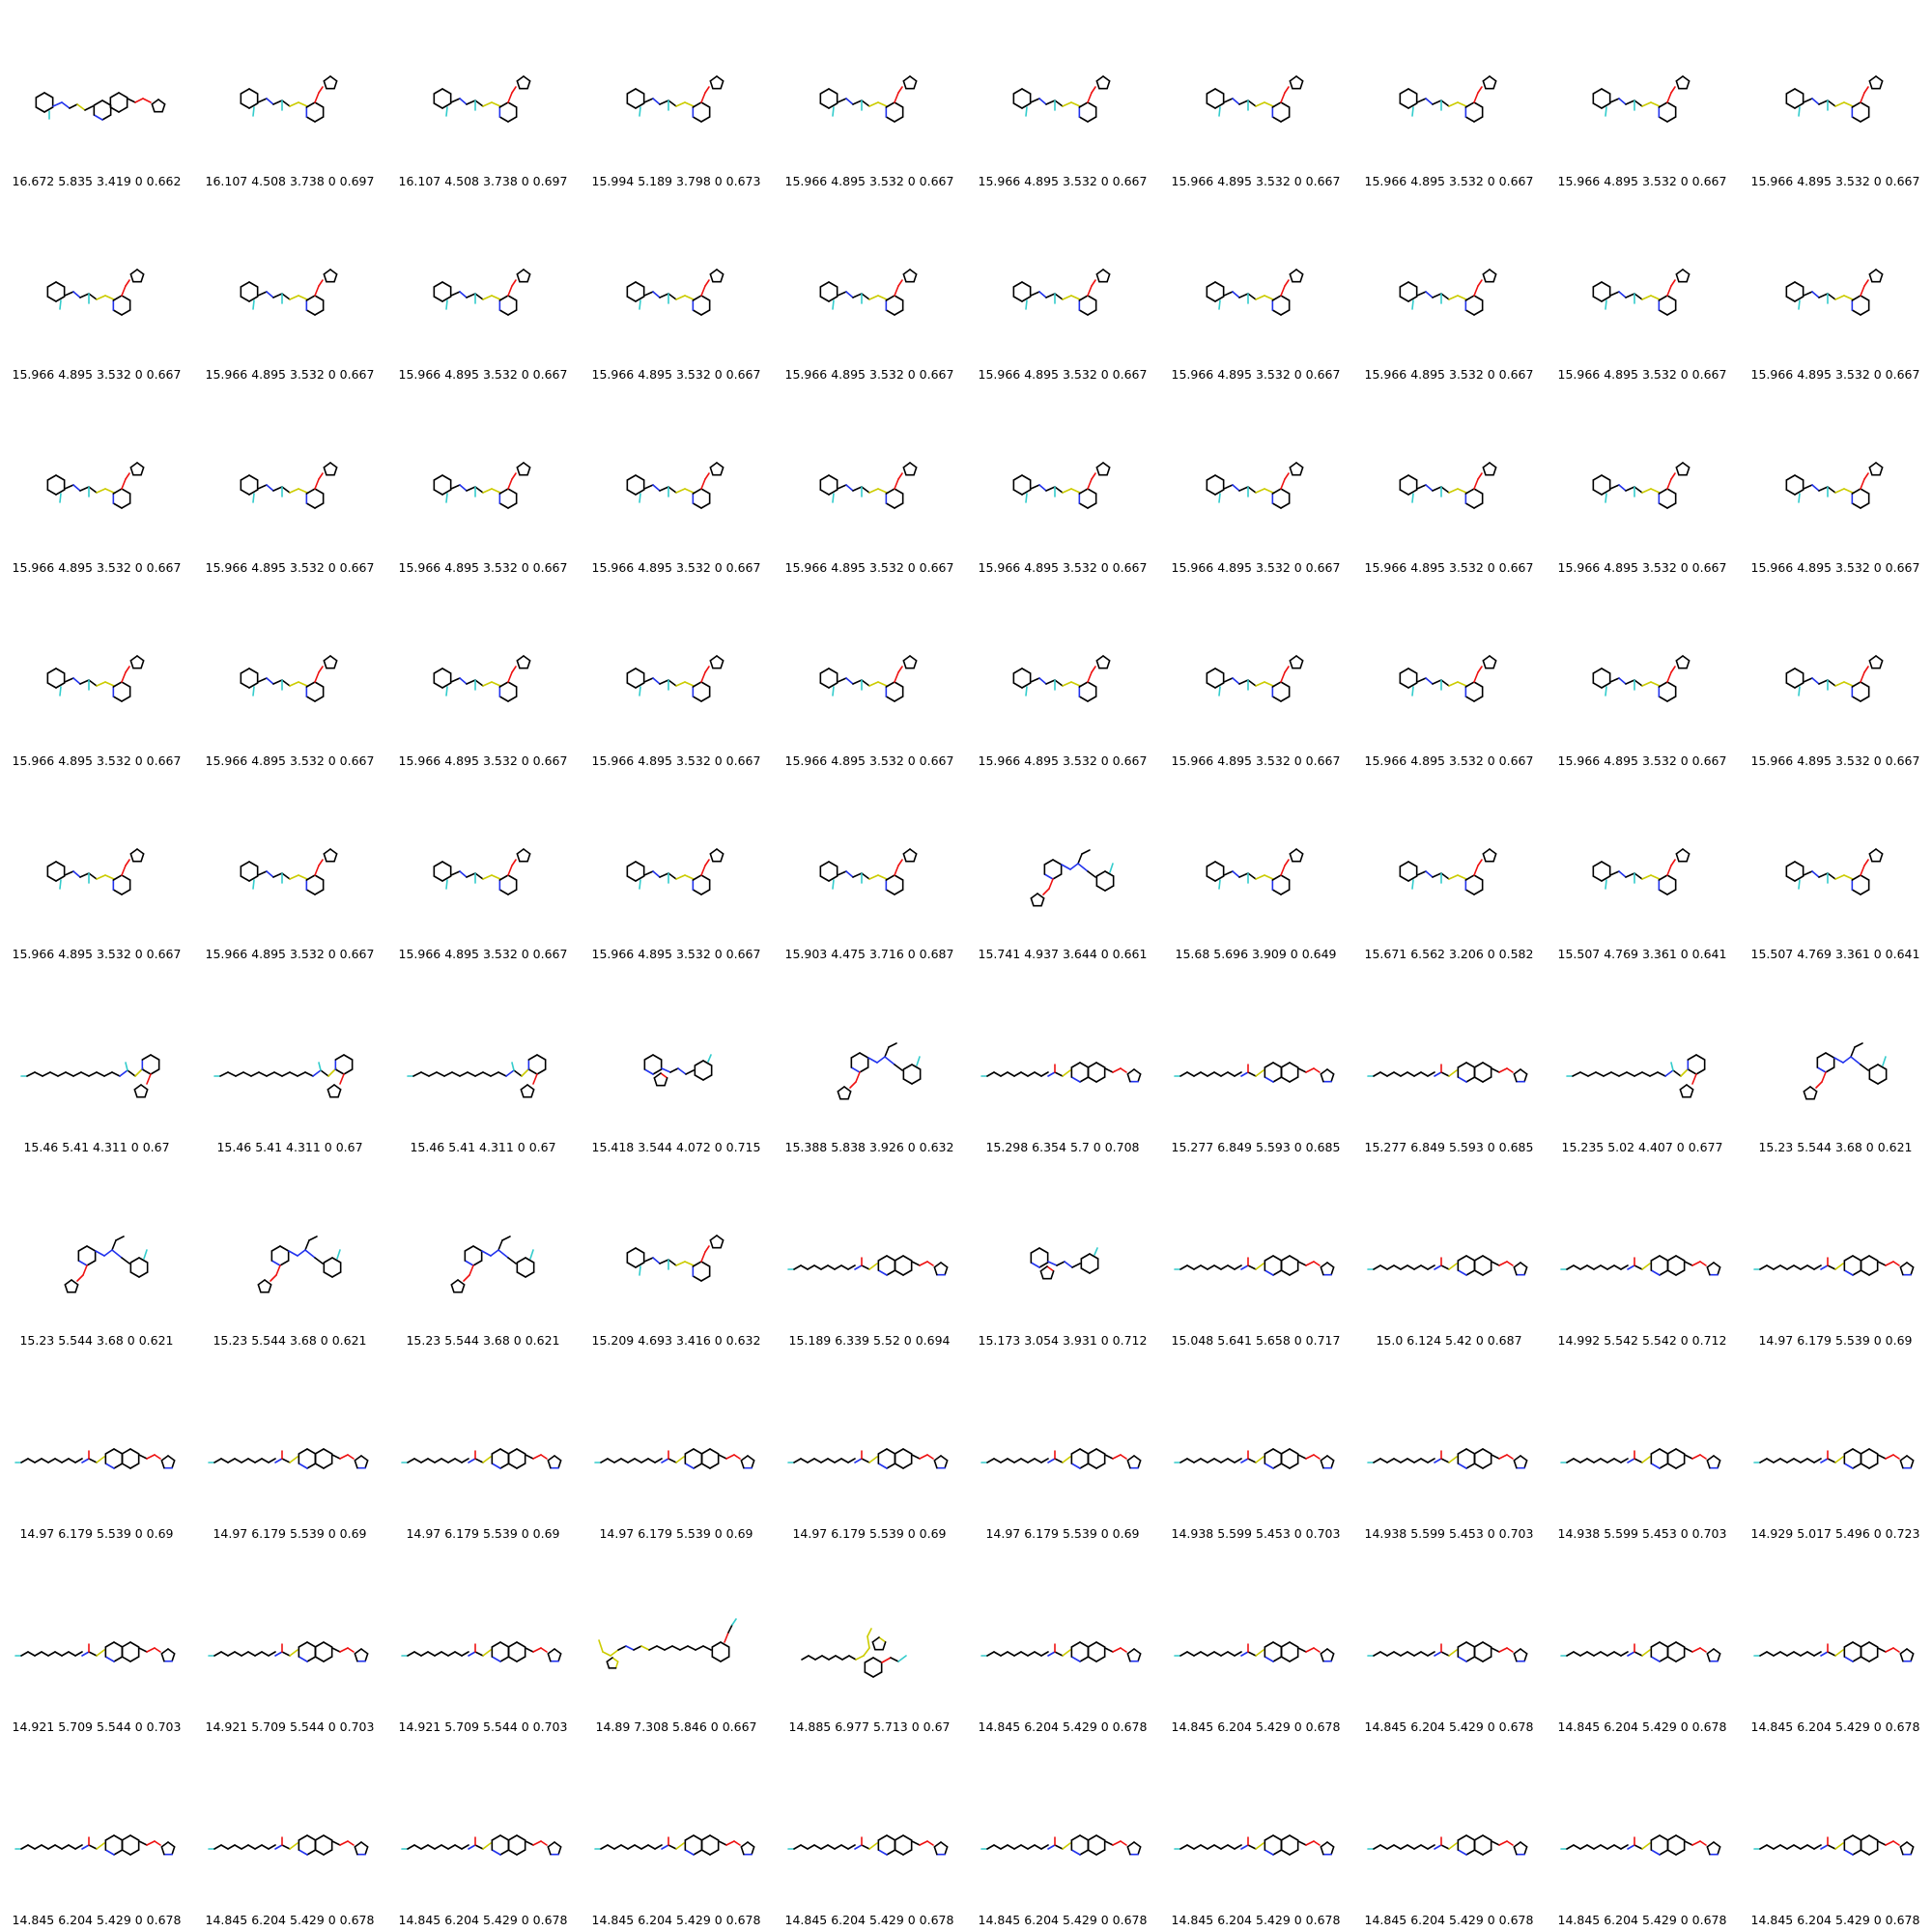 The height and width of the screenshot is (1932, 1932). What do you see at coordinates (1449, 1255) in the screenshot?
I see `molecule-cell: 15.0 6.124 5.42 0 0.687` at bounding box center [1449, 1255].